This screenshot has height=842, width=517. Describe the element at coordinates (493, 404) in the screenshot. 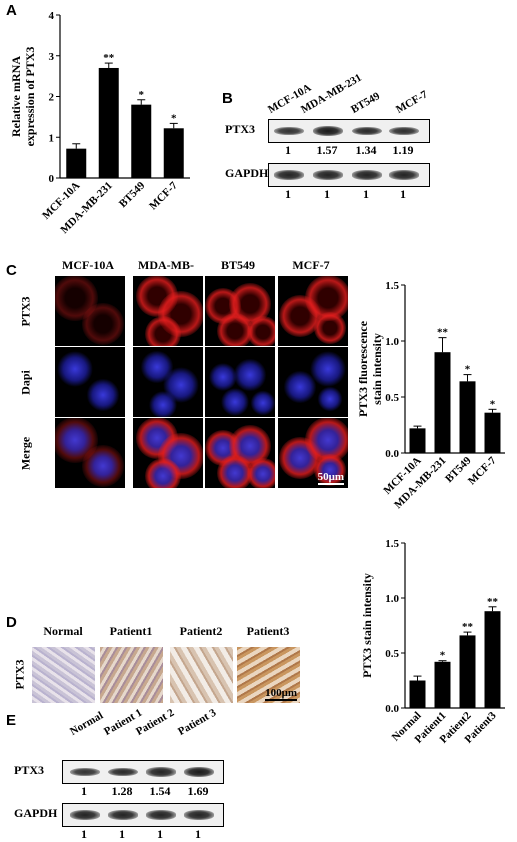

I see `significance-mark: *` at that location.